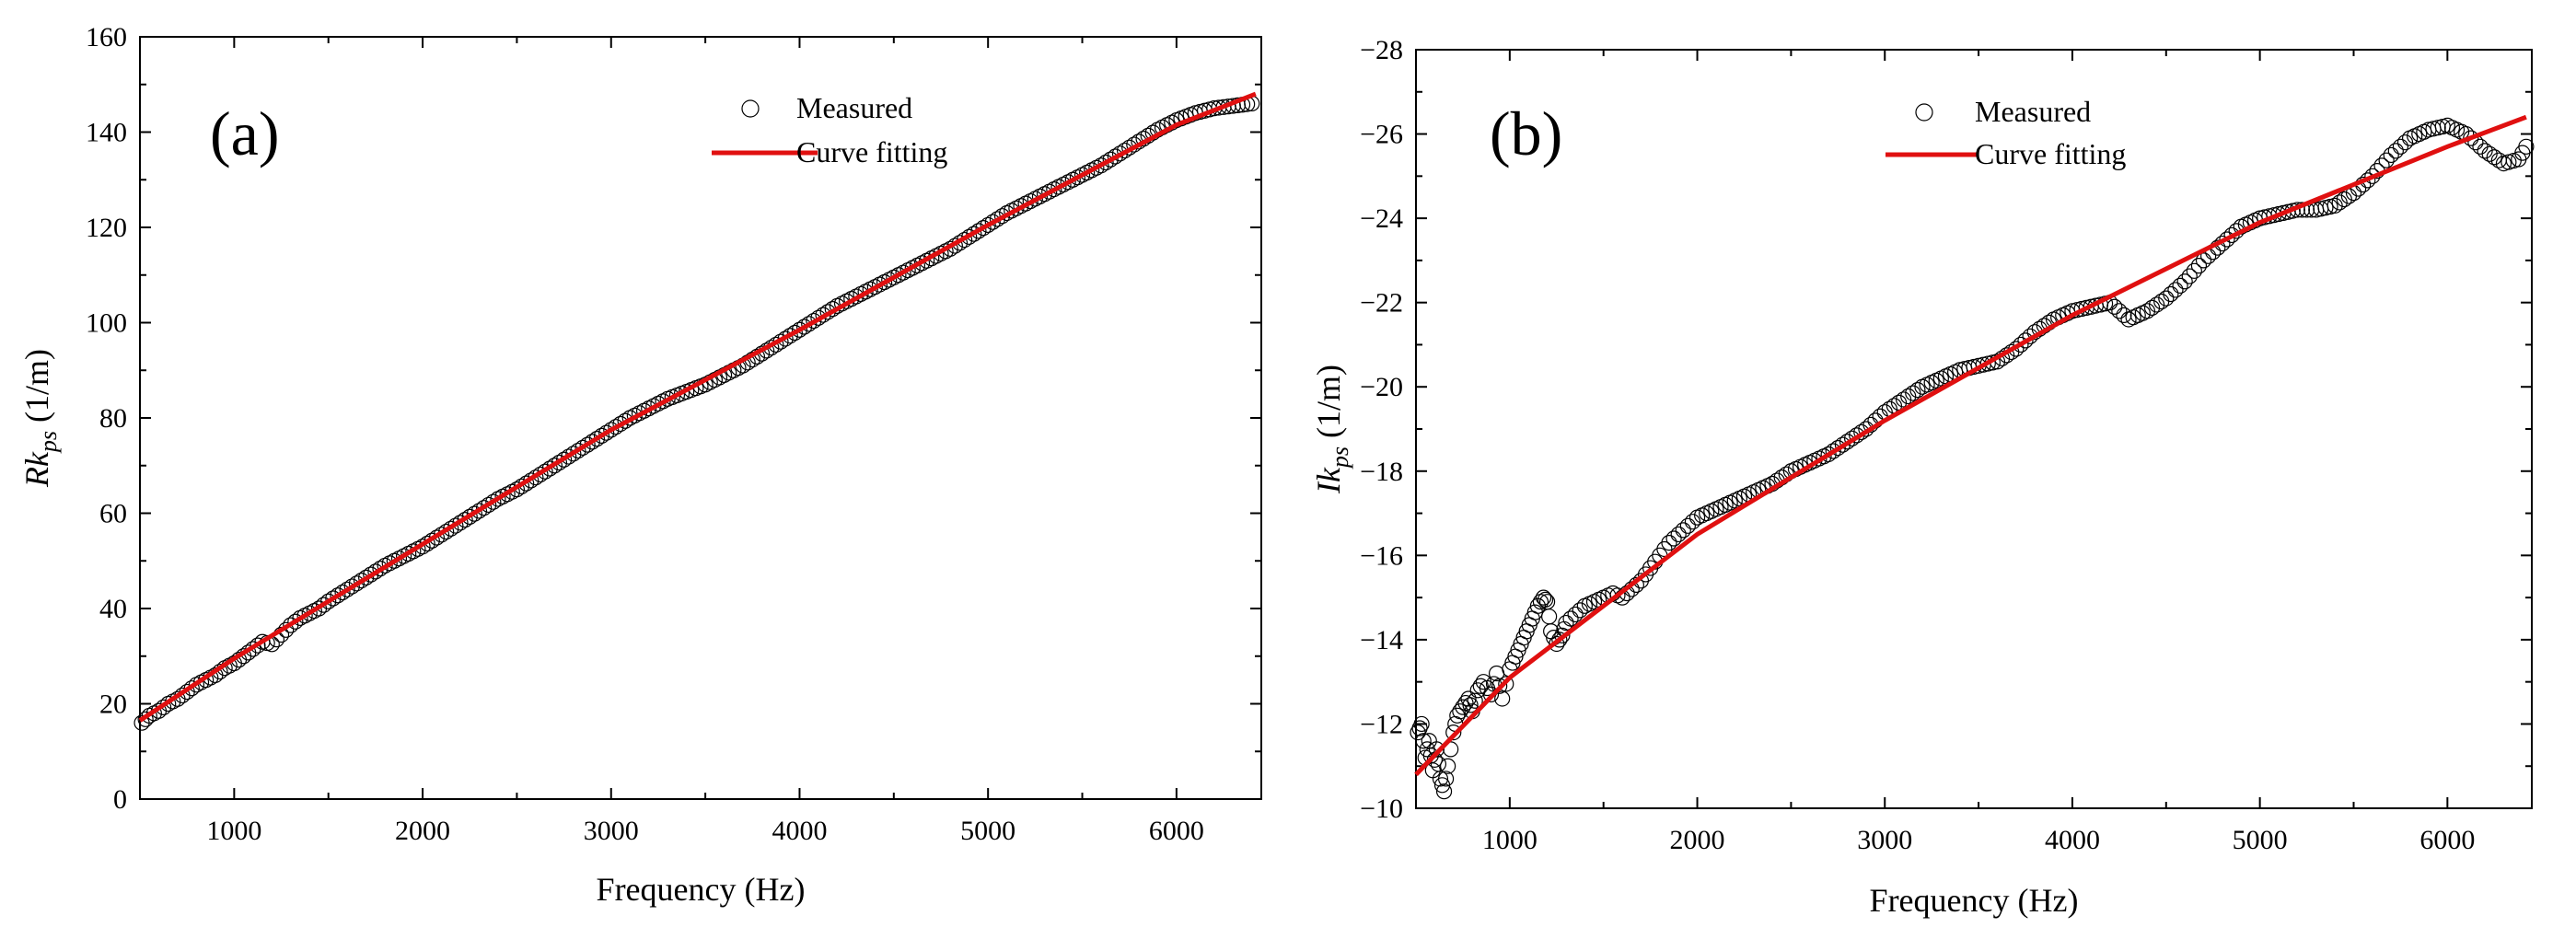  What do you see at coordinates (701, 889) in the screenshot?
I see `x-axis-label: Frequency (Hz)` at bounding box center [701, 889].